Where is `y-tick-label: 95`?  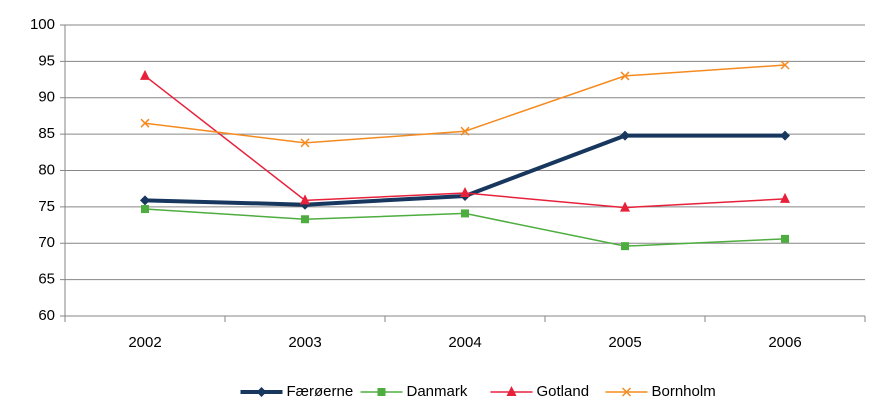
y-tick-label: 95 is located at coordinates (46, 60).